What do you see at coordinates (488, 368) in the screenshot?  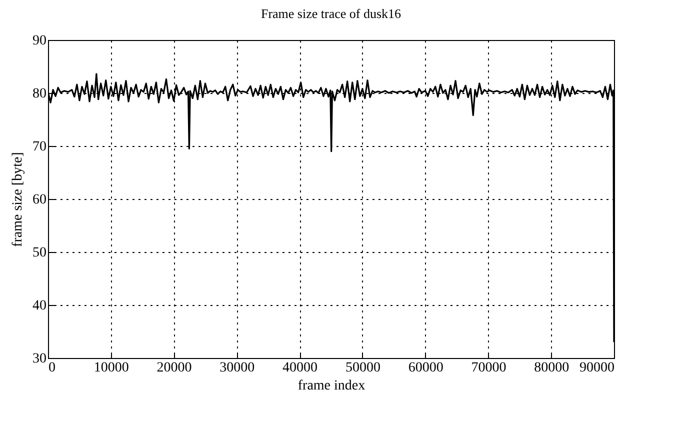 I see `x-tick-label: 70000` at bounding box center [488, 368].